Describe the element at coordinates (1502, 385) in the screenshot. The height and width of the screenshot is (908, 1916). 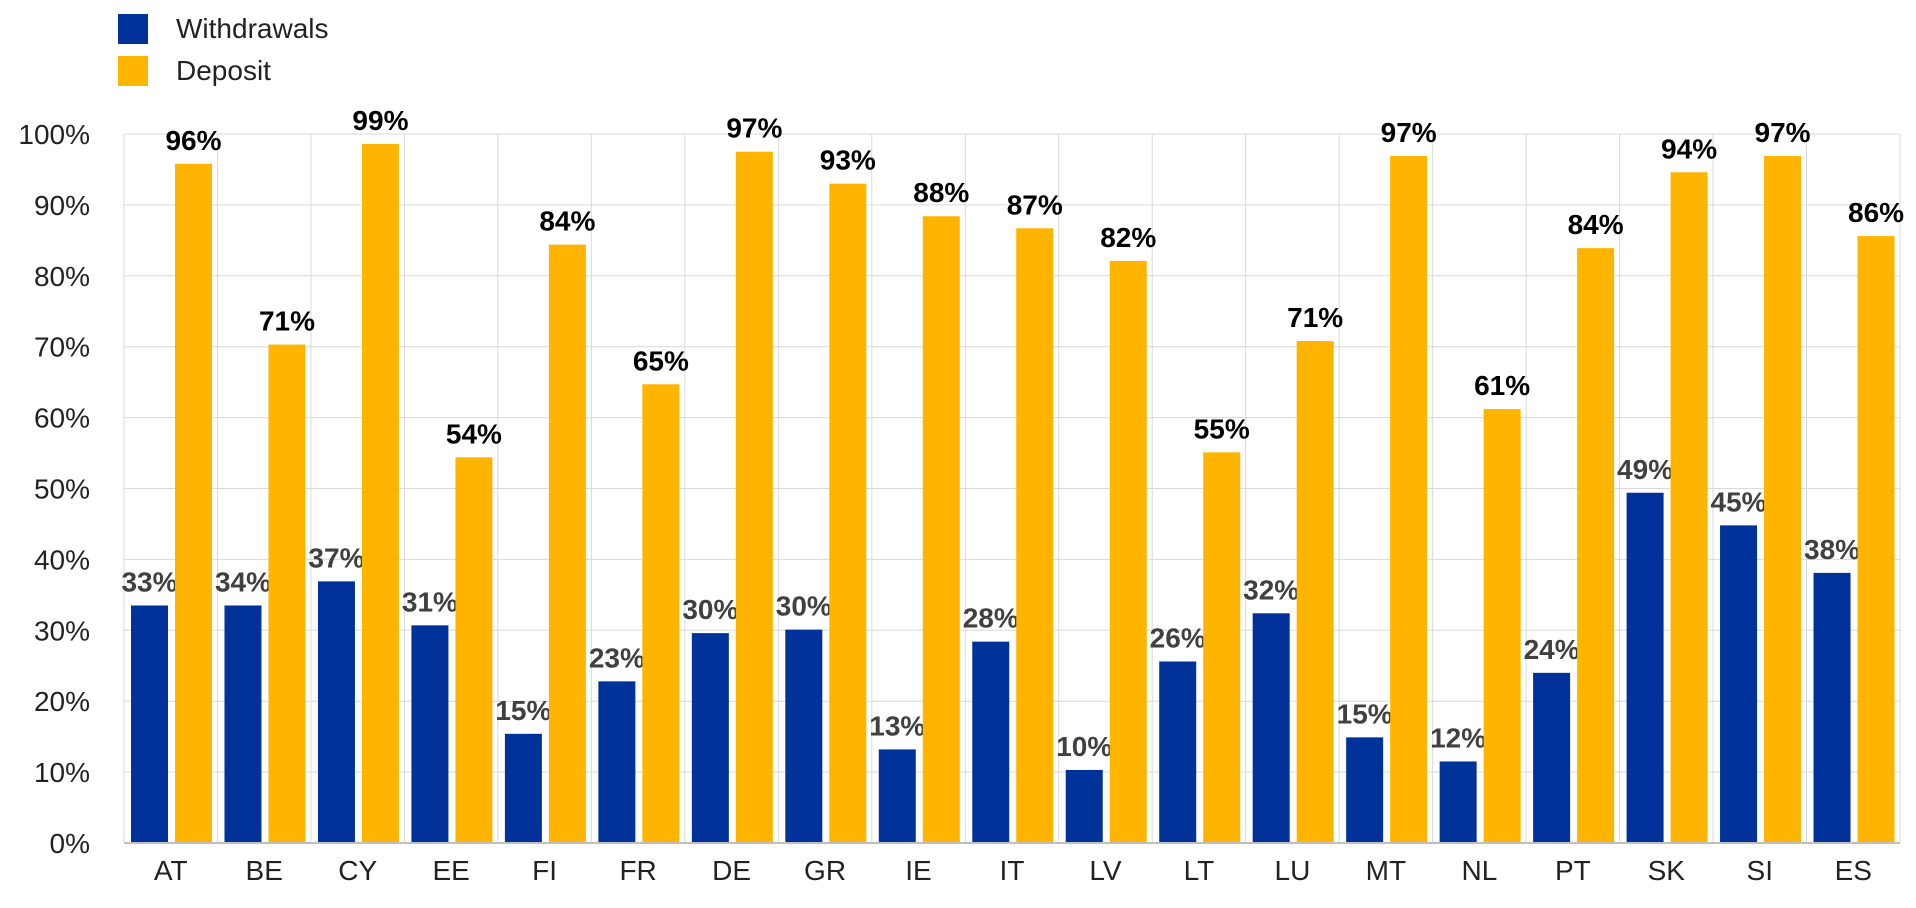
I see `data-label-deposit: 61%` at that location.